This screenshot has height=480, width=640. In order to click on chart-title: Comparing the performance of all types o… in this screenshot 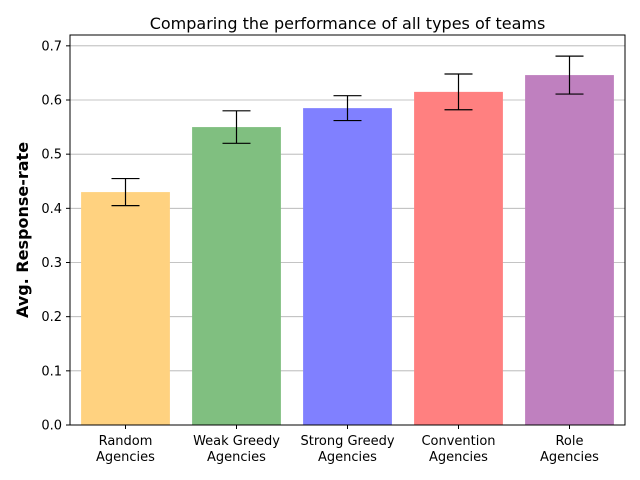, I will do `click(348, 23)`.